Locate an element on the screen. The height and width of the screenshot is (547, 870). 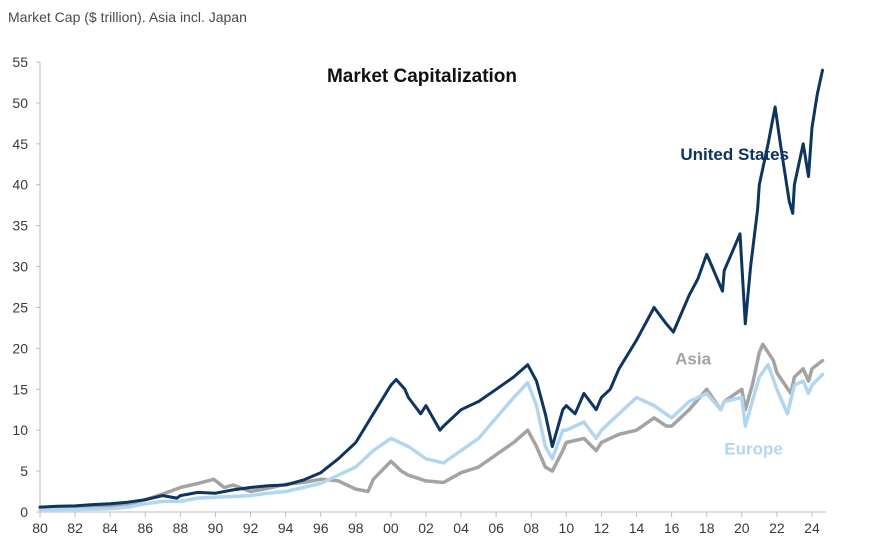
x-tick-label: 98 is located at coordinates (356, 528).